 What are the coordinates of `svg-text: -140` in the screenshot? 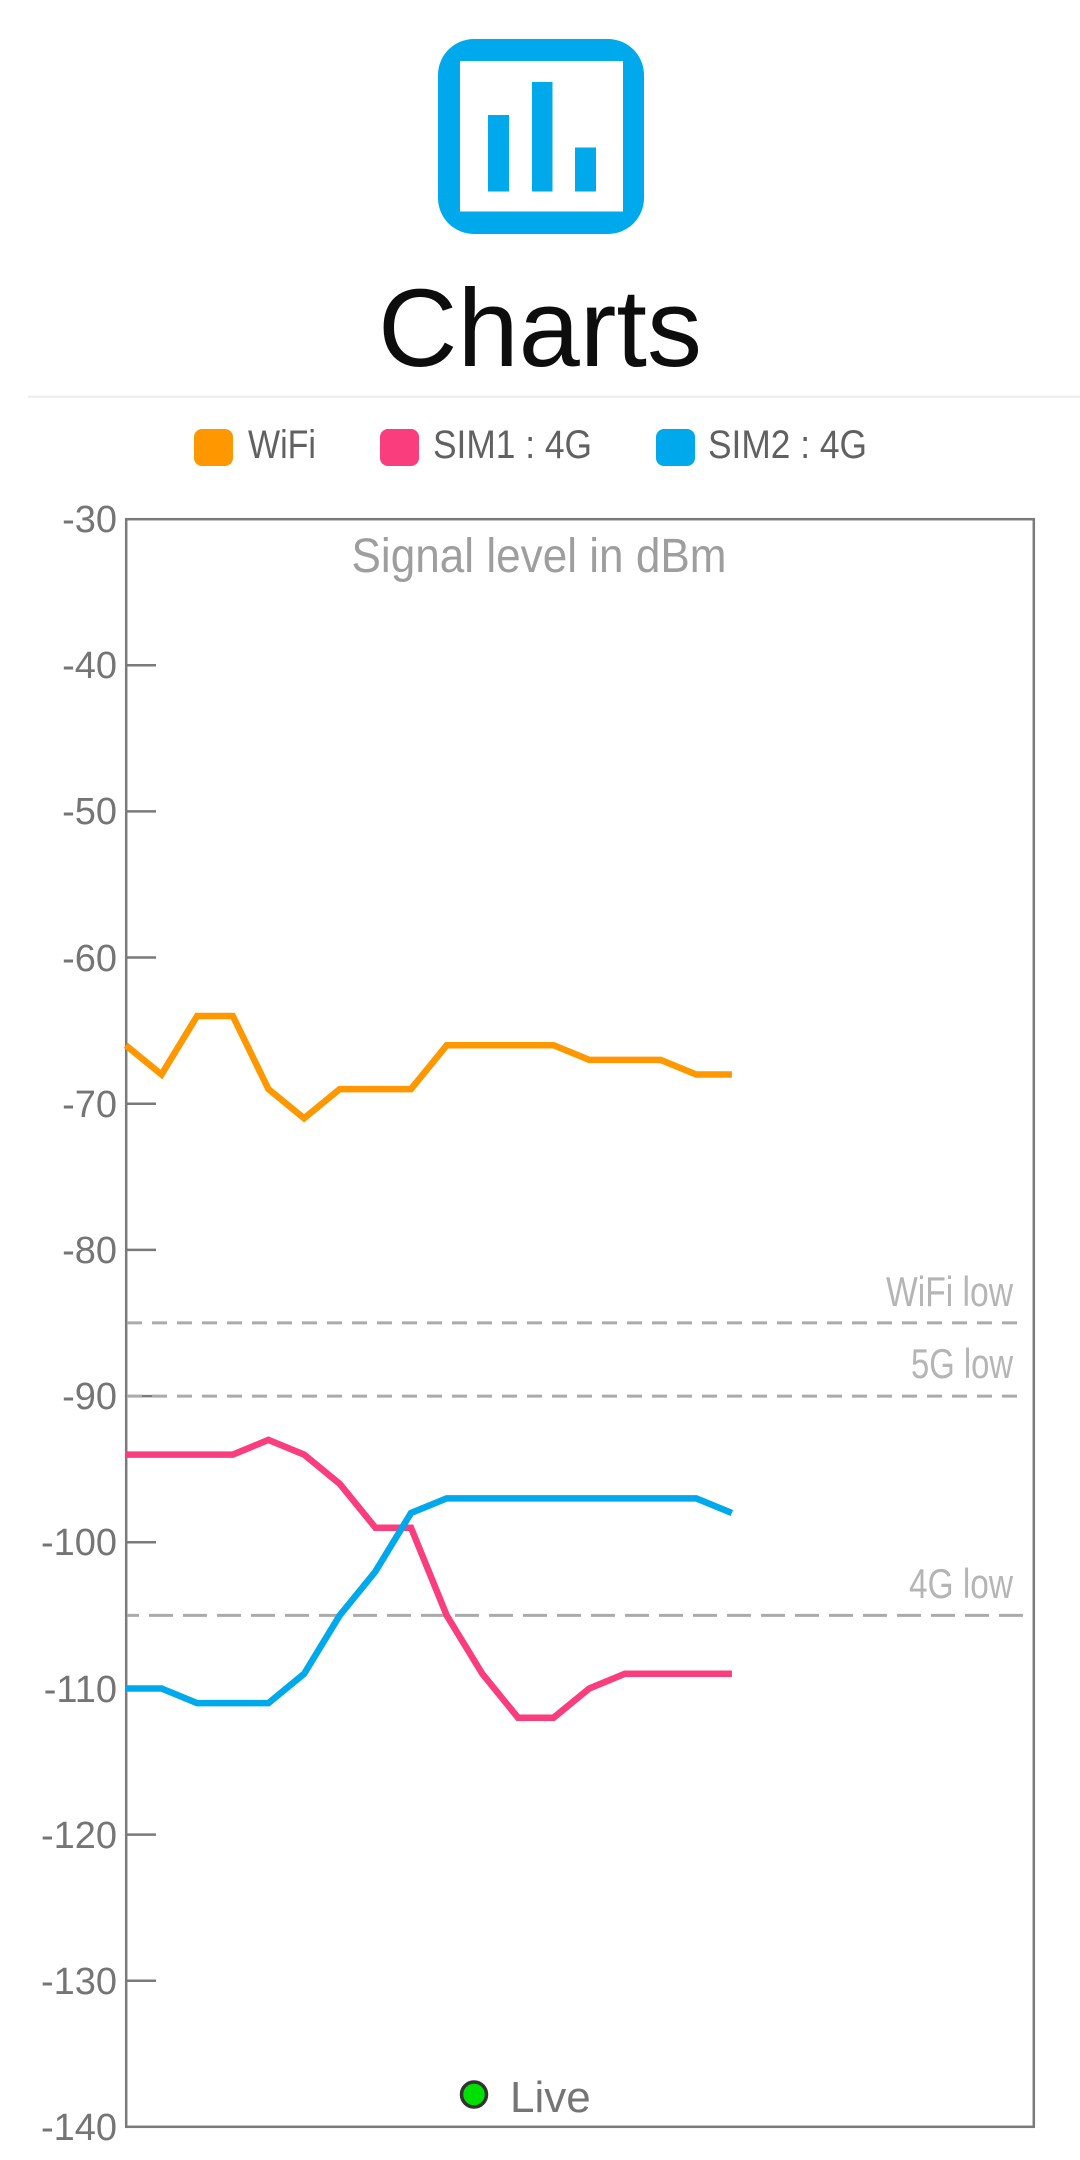 It's located at (79, 2128).